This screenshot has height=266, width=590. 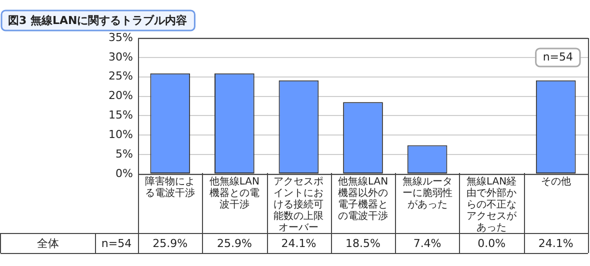 What do you see at coordinates (120, 37) in the screenshot?
I see `y-tick-label: 35%` at bounding box center [120, 37].